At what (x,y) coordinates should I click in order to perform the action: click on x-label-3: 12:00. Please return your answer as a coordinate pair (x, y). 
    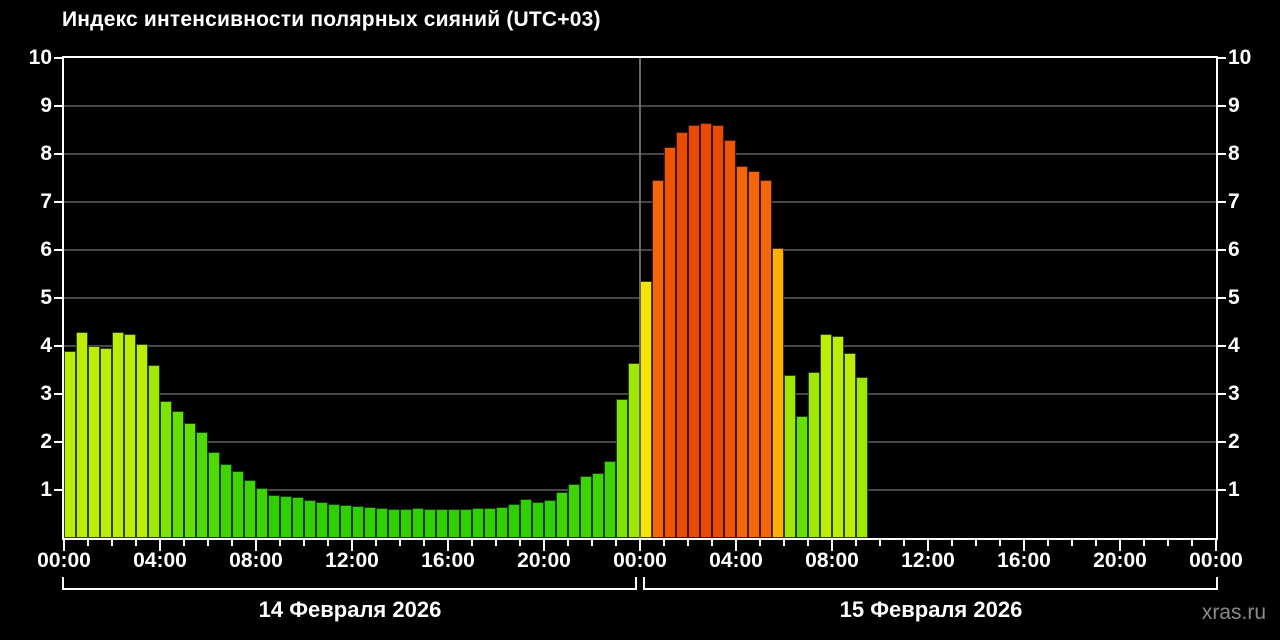
    Looking at the image, I should click on (352, 560).